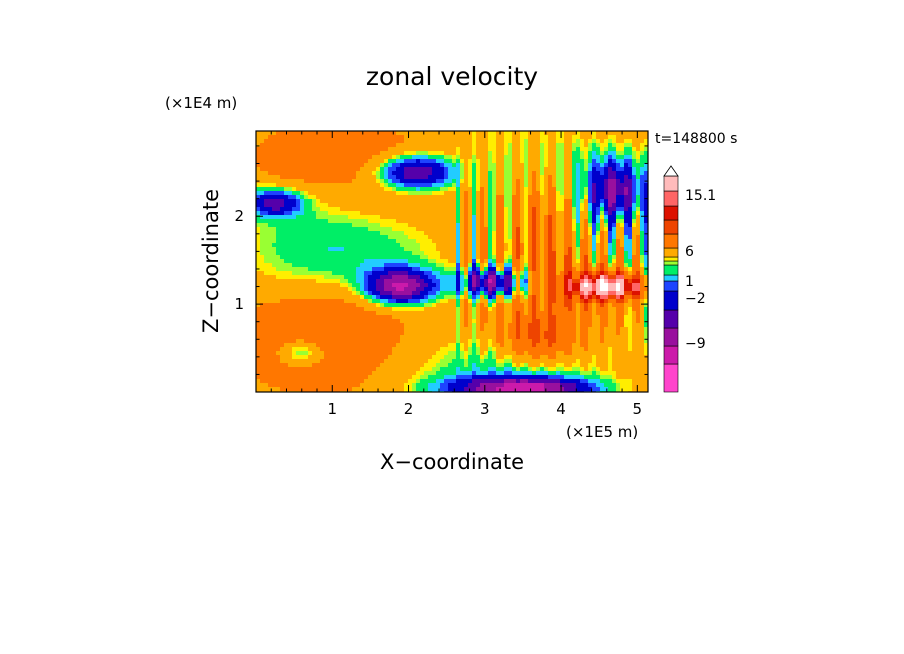  I want to click on y-unit-label: (×1E4 m), so click(201, 103).